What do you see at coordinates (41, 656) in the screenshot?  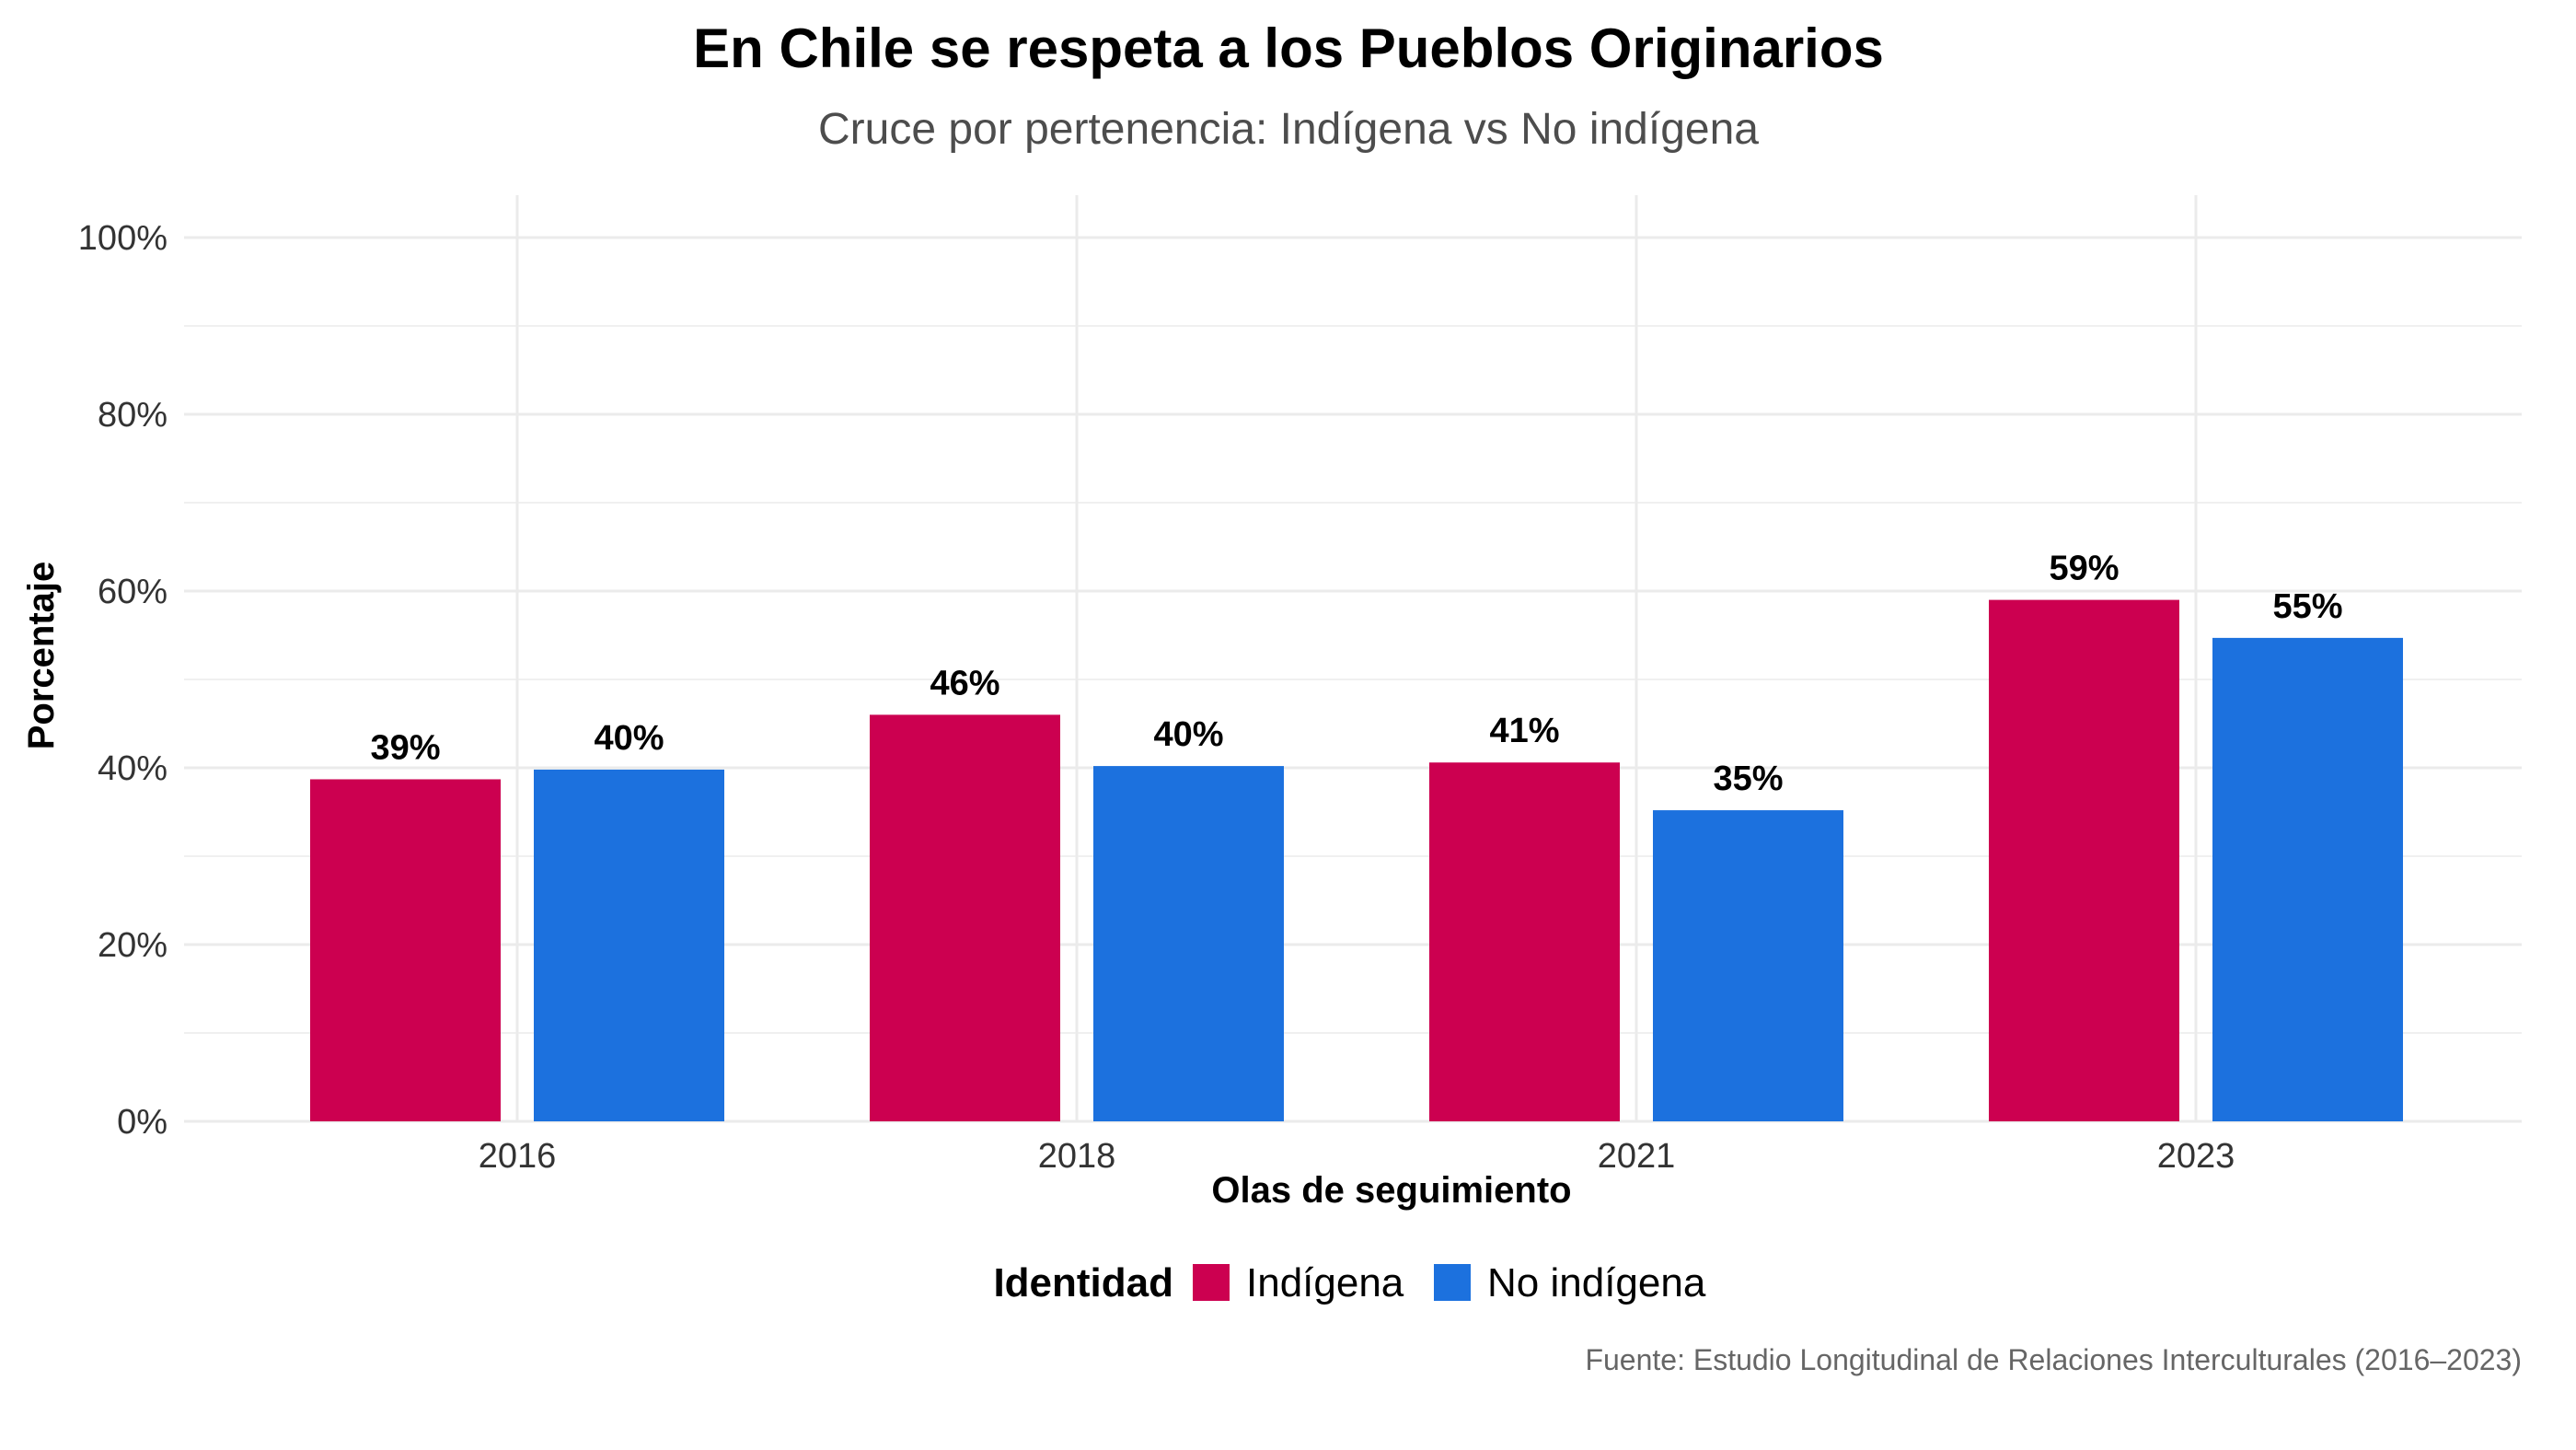 I see `y-axis-title: Porcentaje` at bounding box center [41, 656].